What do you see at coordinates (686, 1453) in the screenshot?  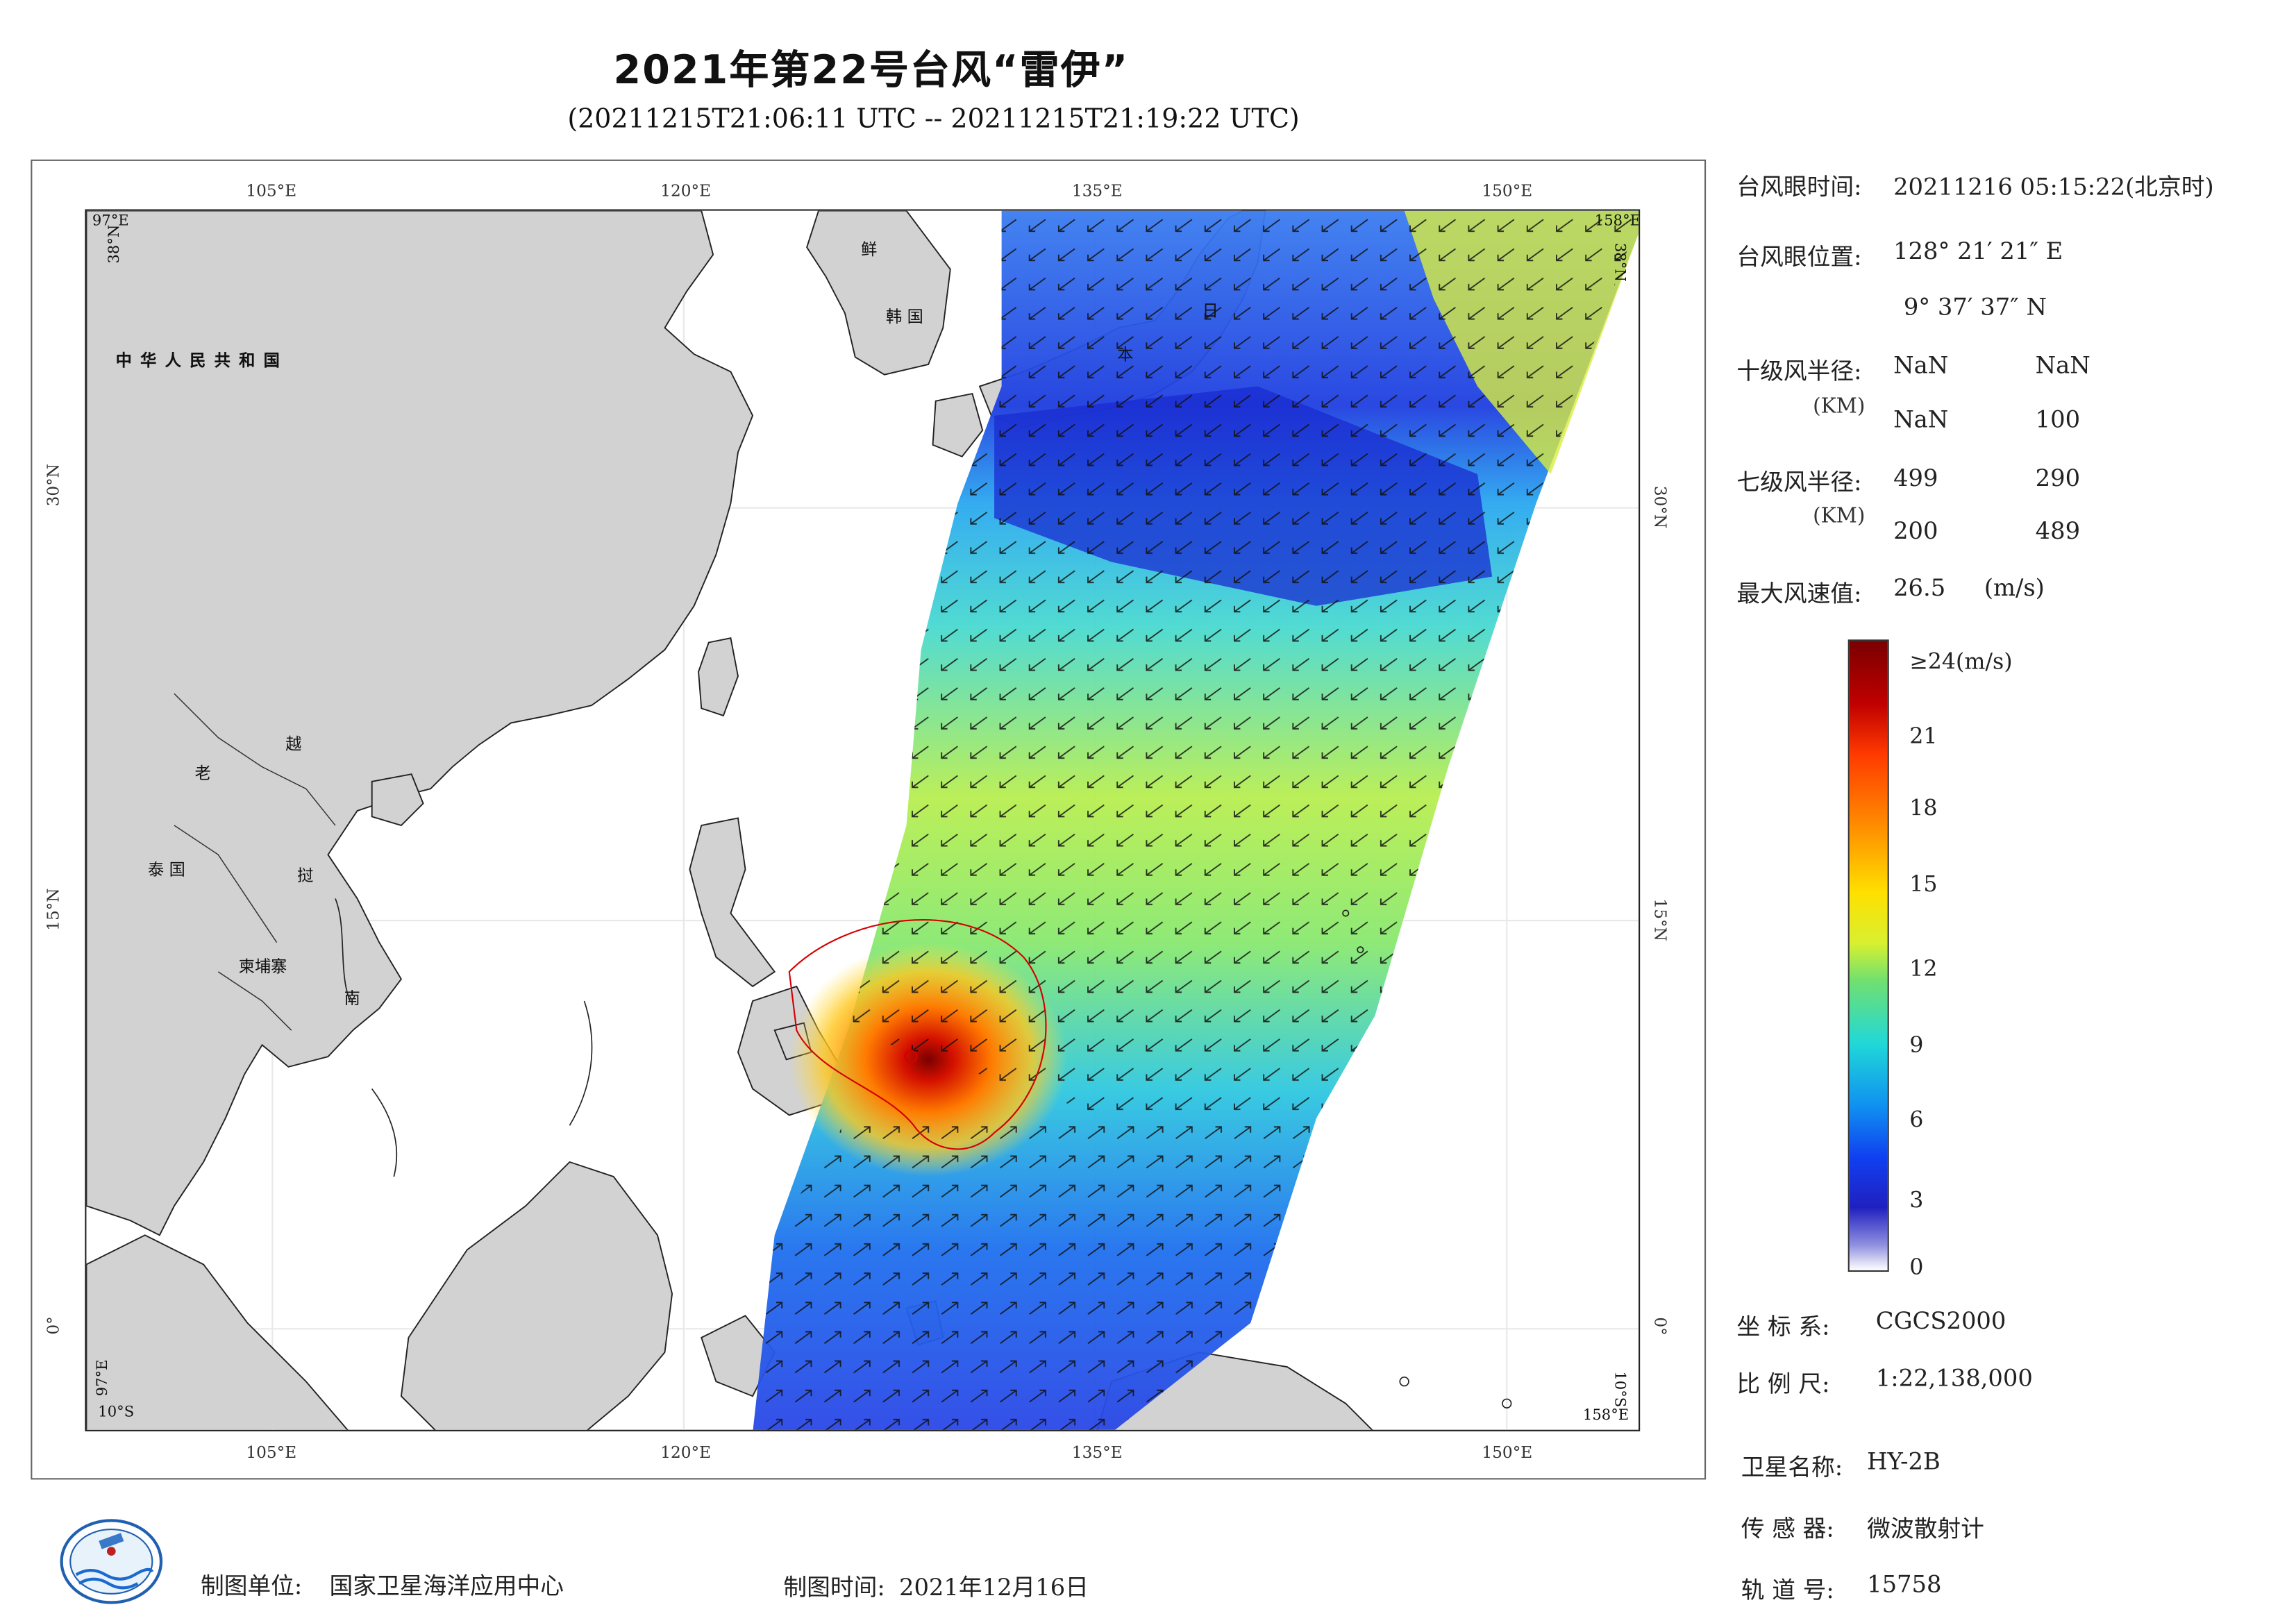 I see `lon-tick-bottom-120: 120°E` at bounding box center [686, 1453].